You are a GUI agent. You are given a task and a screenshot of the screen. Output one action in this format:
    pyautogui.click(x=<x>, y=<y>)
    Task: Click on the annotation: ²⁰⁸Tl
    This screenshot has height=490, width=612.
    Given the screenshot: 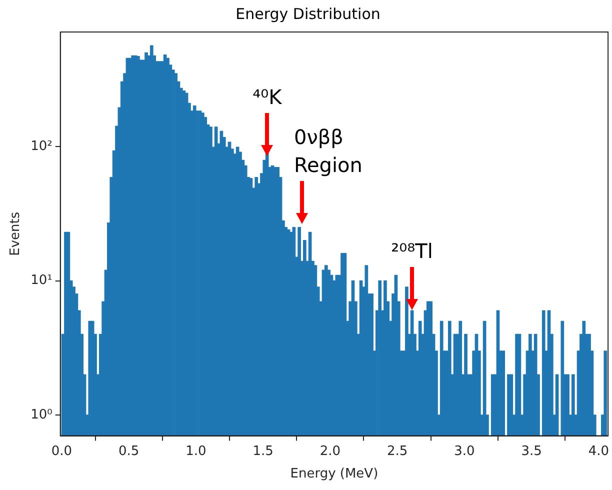 What is the action you would take?
    pyautogui.click(x=412, y=251)
    